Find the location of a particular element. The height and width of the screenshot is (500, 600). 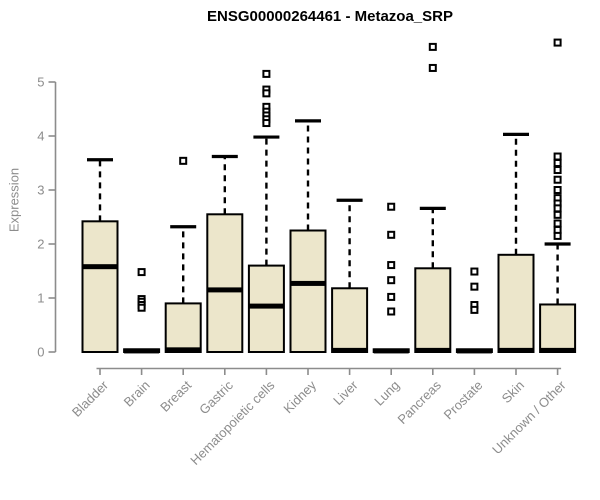

x-category-label: Liver is located at coordinates (345, 392).